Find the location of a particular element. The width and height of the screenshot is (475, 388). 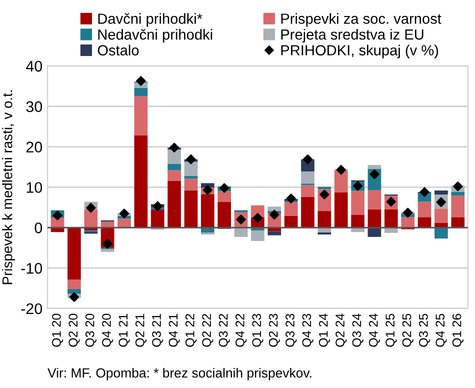

x-tick-label: Q3 21 is located at coordinates (158, 330).